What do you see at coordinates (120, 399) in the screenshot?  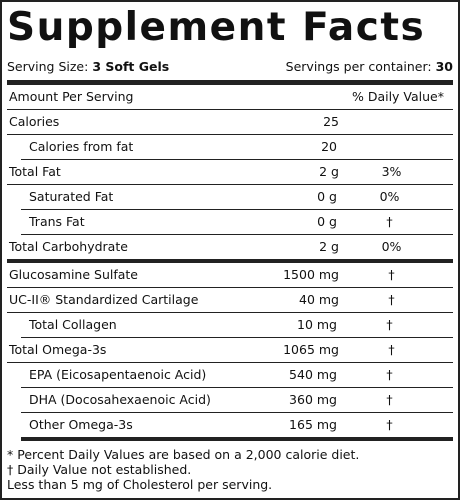 I see `nutrient-name: DHA (Docosahexaenoic Acid)` at bounding box center [120, 399].